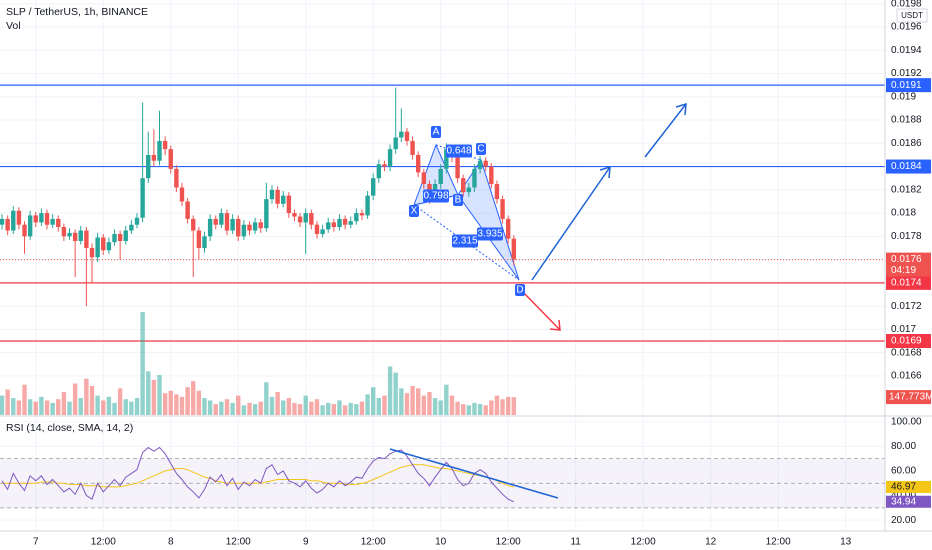 Image resolution: width=932 pixels, height=550 pixels. What do you see at coordinates (903, 96) in the screenshot?
I see `y-tick-label: 0.019` at bounding box center [903, 96].